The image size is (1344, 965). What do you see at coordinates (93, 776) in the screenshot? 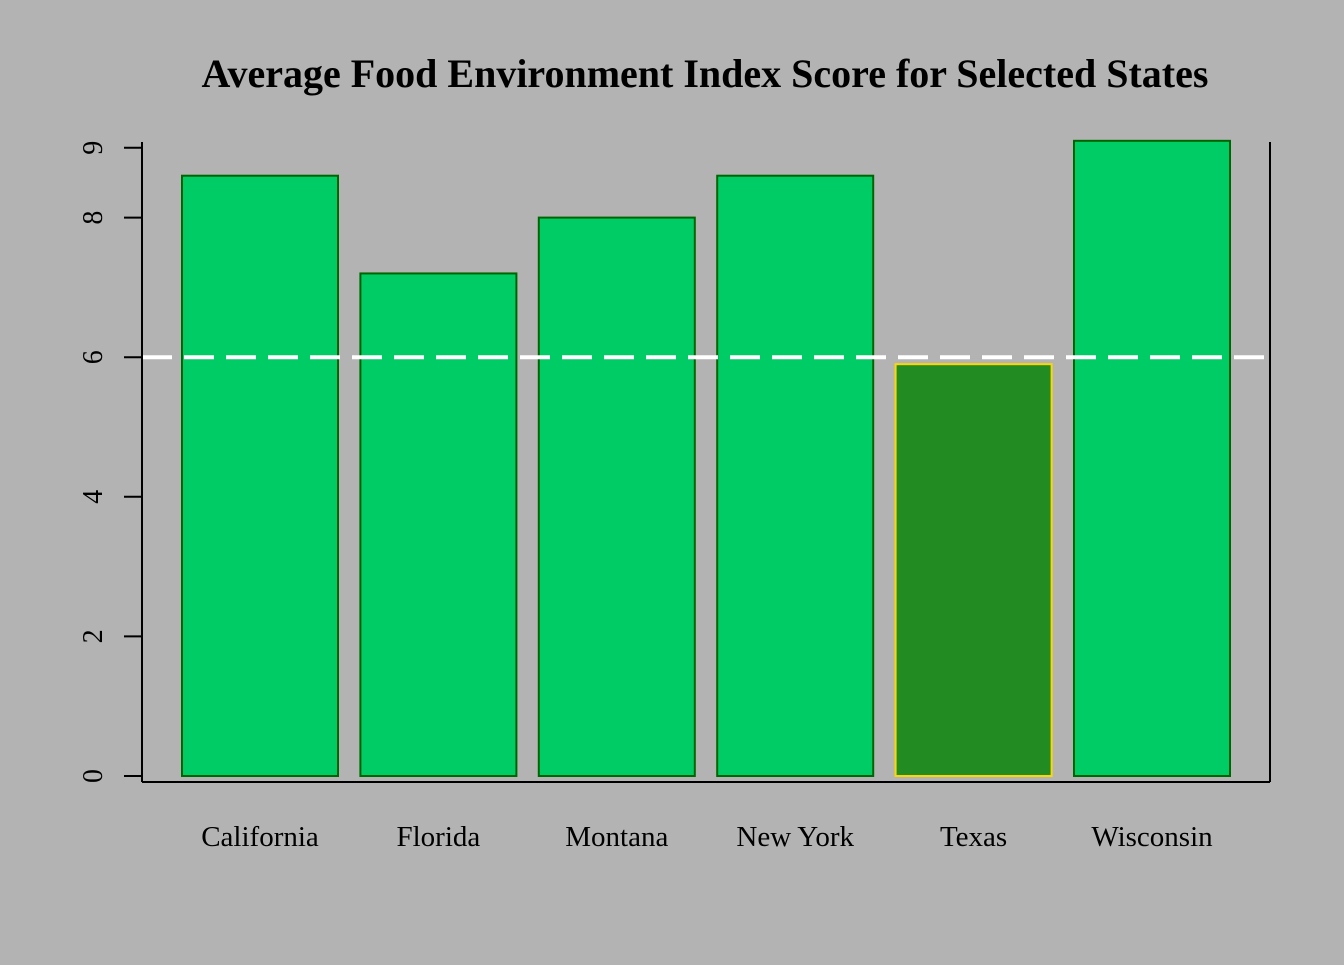
I see `y-tick-label-0: 0` at bounding box center [93, 776].